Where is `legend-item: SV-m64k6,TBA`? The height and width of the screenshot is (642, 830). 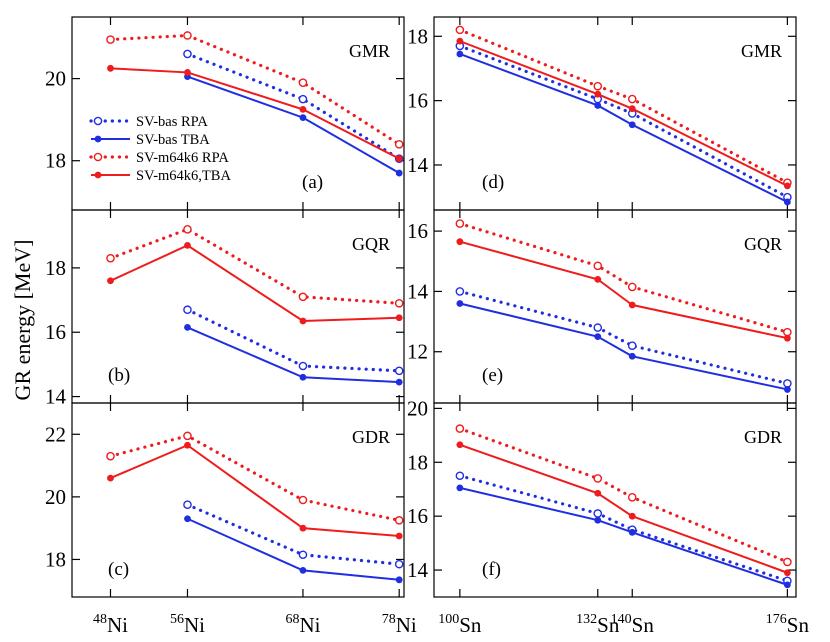 legend-item: SV-m64k6,TBA is located at coordinates (161, 176).